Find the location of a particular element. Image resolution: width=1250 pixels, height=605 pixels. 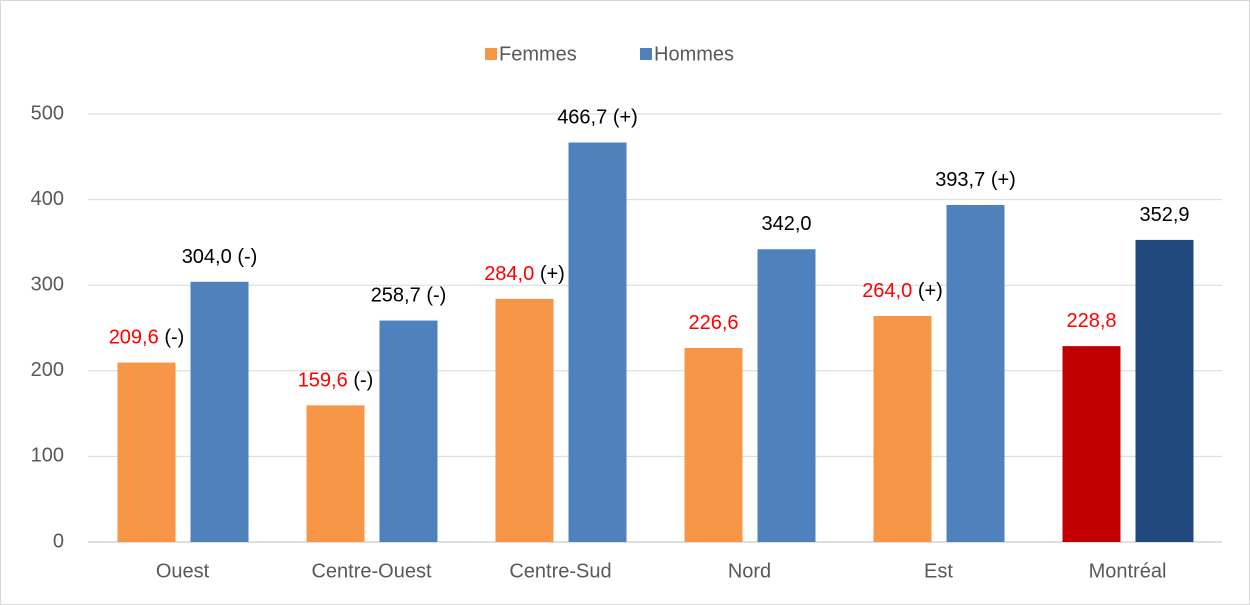

y-tick-label: 0 is located at coordinates (58, 541).